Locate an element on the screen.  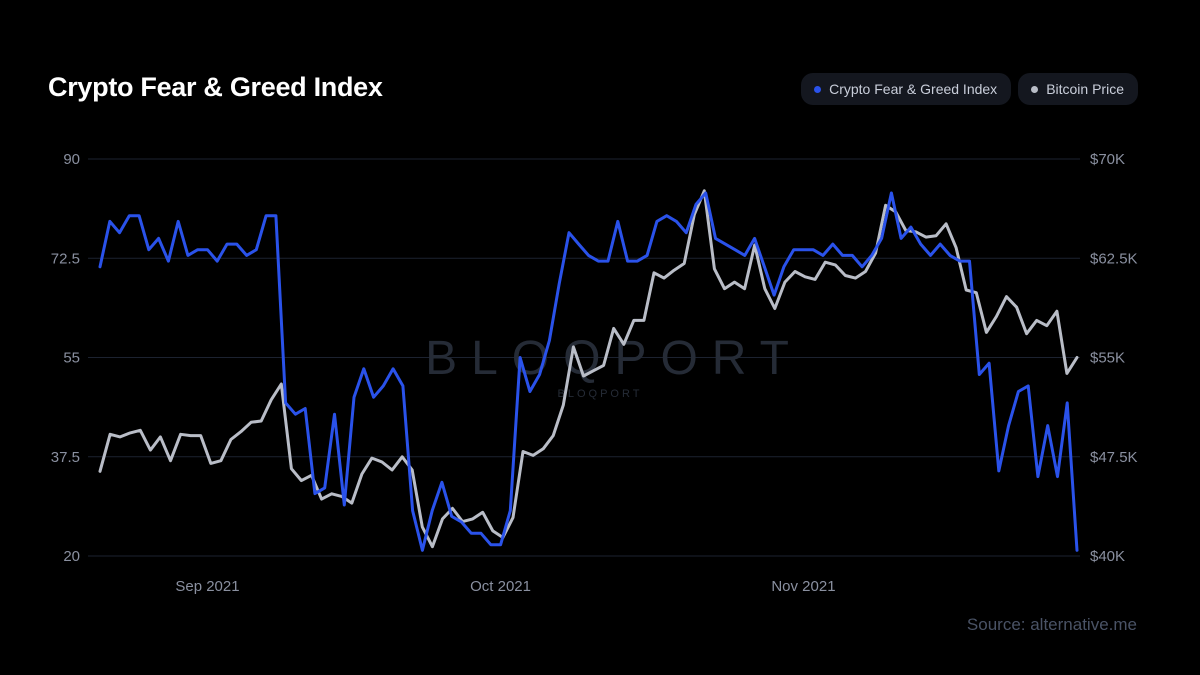
bitcoin-dot-icon is located at coordinates (1035, 89).